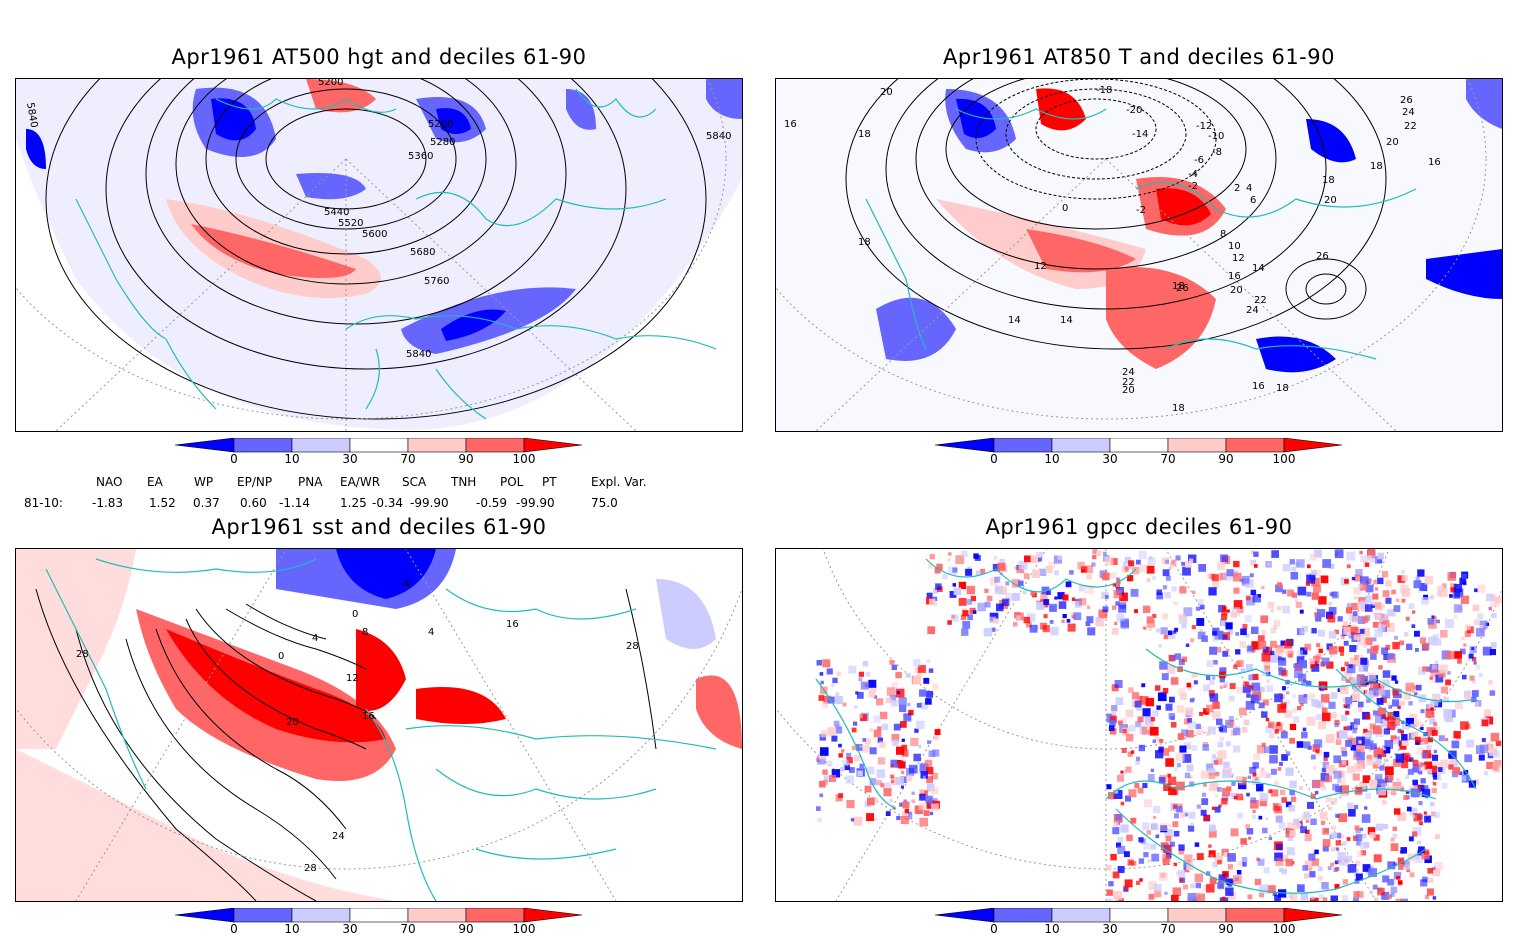 This screenshot has width=1520, height=940. What do you see at coordinates (1392, 142) in the screenshot?
I see `contour-label: 20` at bounding box center [1392, 142].